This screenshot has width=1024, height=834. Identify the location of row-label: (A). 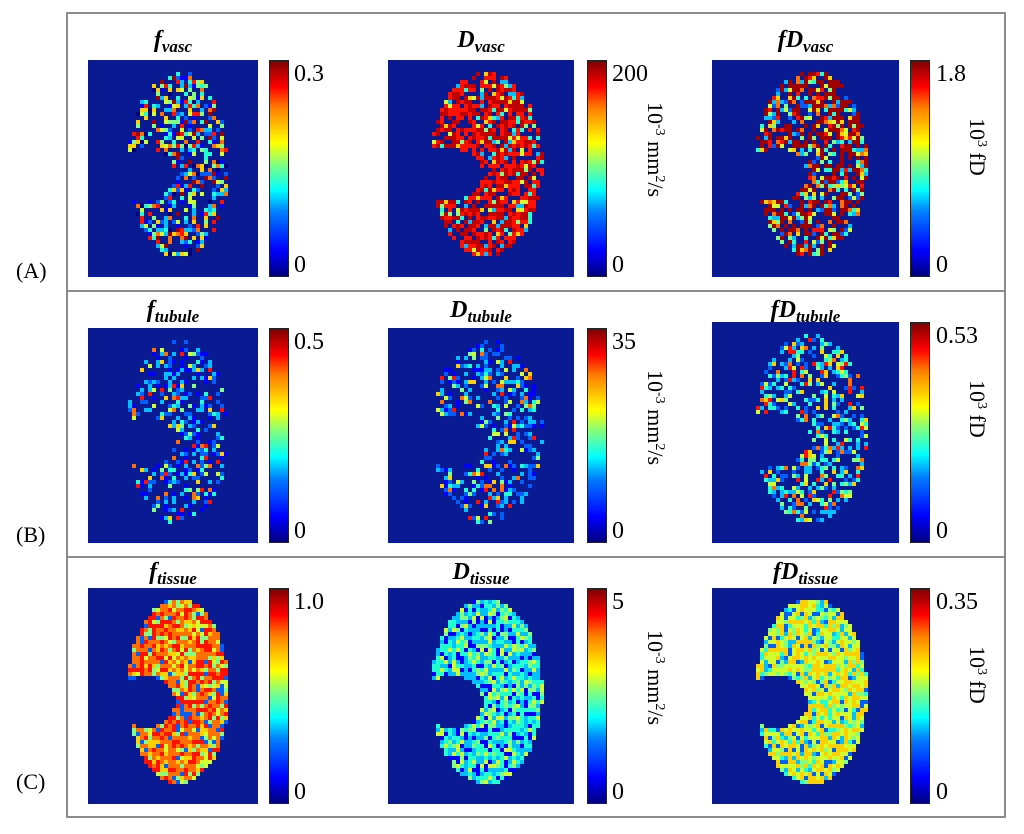
(31, 270).